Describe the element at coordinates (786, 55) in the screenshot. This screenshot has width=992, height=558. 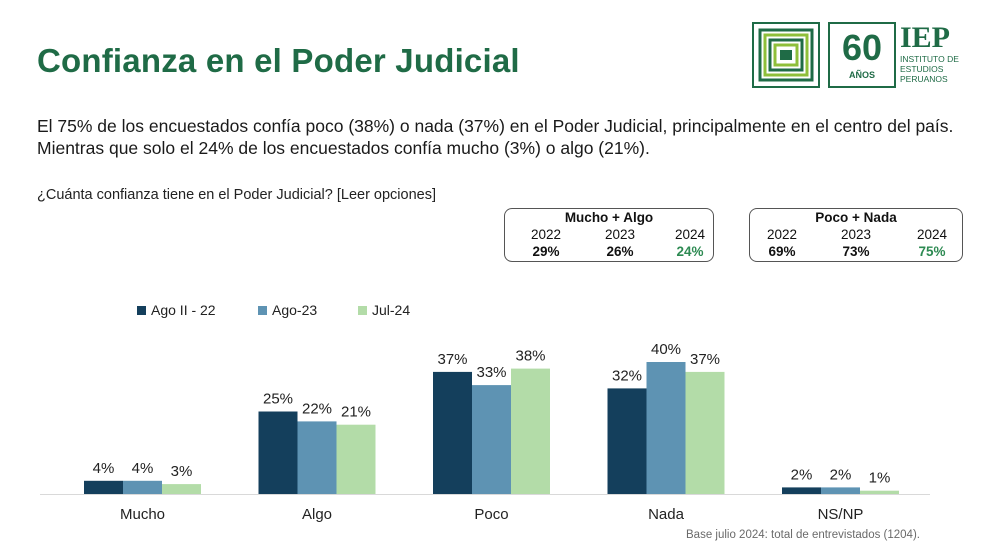
I see `logo-emblem` at that location.